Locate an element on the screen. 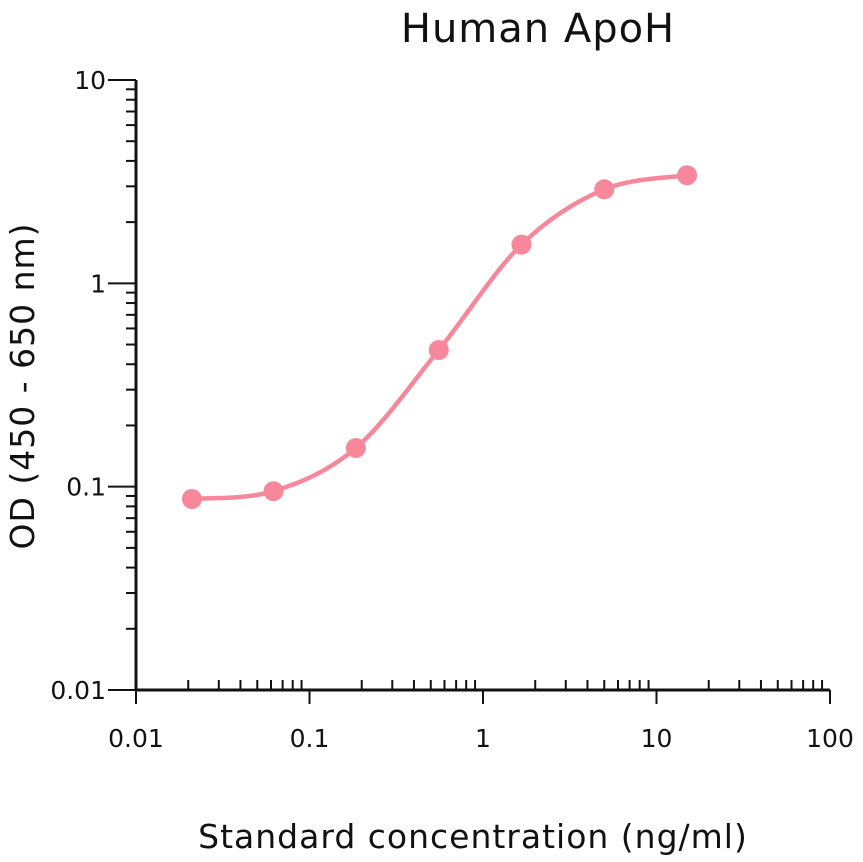 The width and height of the screenshot is (863, 862). chart-title: Human ApoH is located at coordinates (538, 29).